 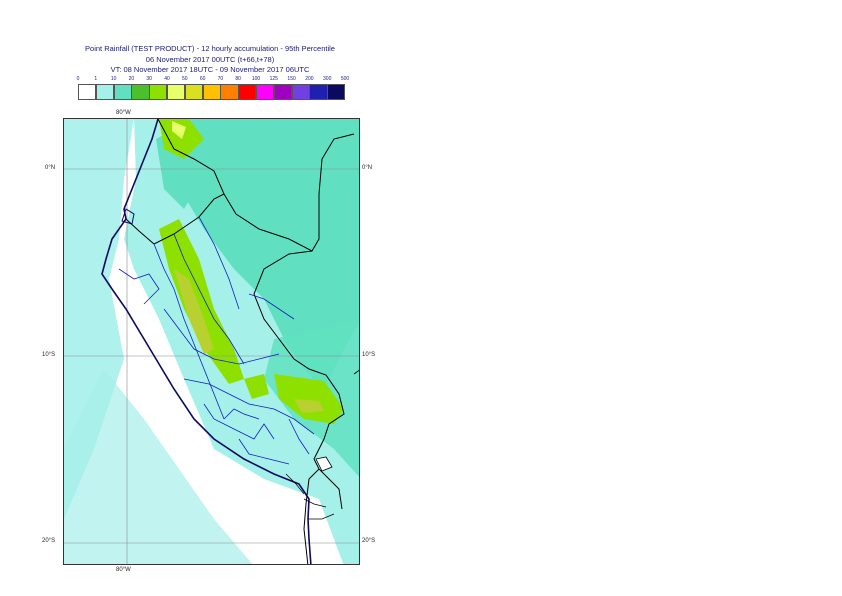 What do you see at coordinates (149, 79) in the screenshot?
I see `scale-tick-label: 30` at bounding box center [149, 79].